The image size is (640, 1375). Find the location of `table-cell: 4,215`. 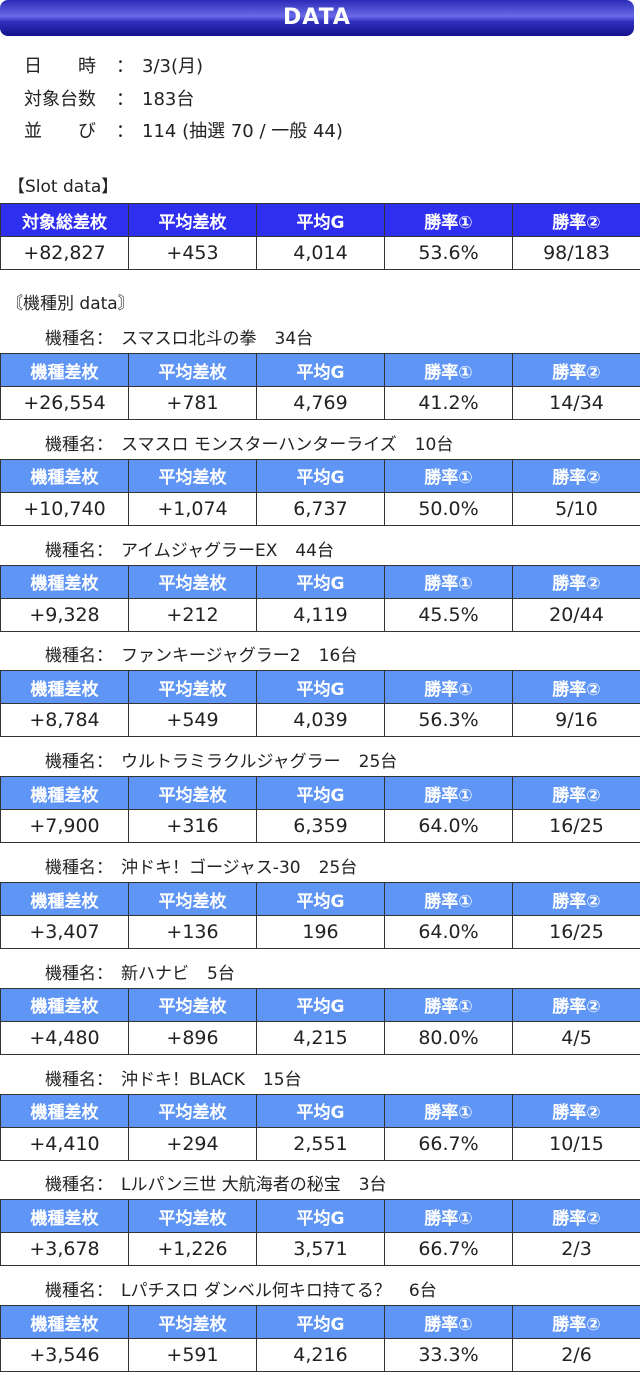

table-cell: 4,215 is located at coordinates (320, 1037).